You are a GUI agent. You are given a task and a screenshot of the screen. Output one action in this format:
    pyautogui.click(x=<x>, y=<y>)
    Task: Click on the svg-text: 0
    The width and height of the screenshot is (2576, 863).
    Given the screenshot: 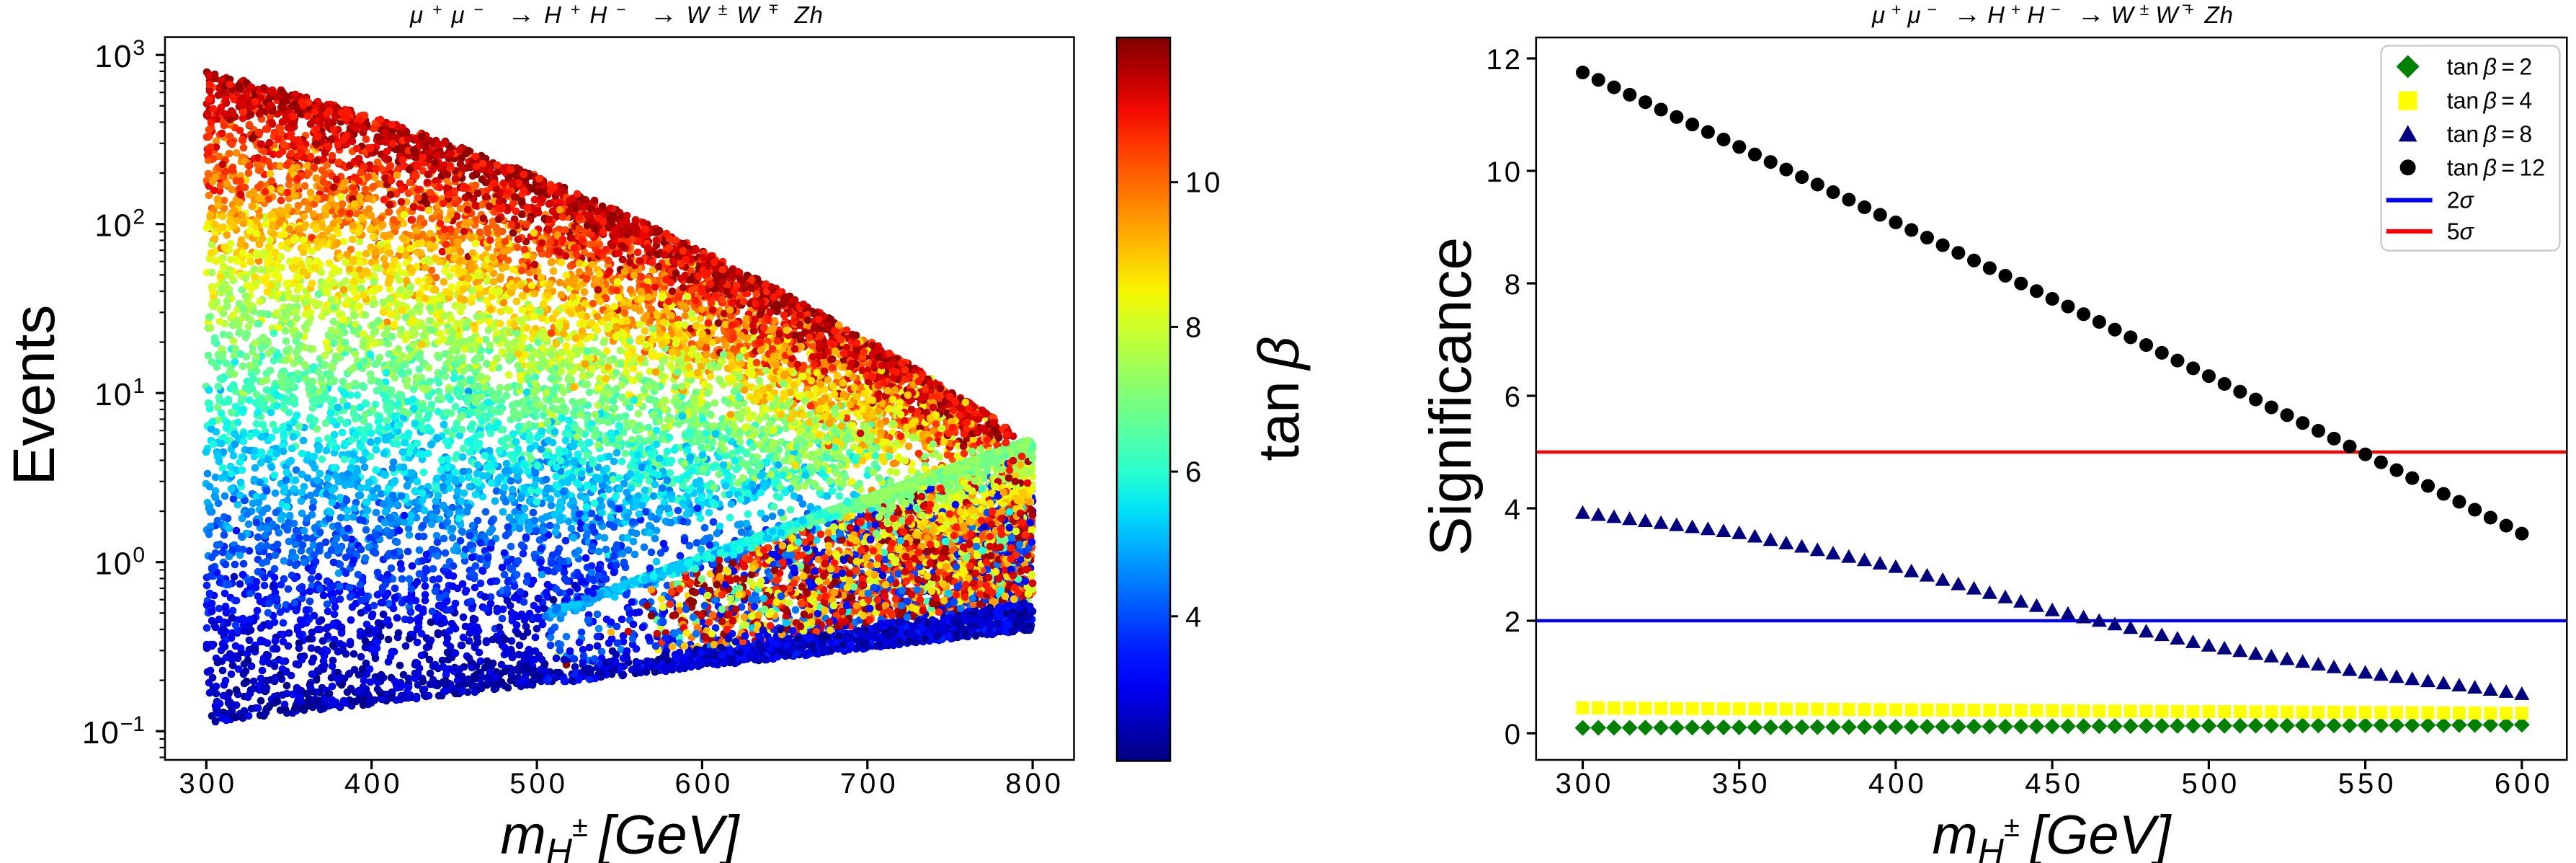 What is the action you would take?
    pyautogui.click(x=1514, y=735)
    